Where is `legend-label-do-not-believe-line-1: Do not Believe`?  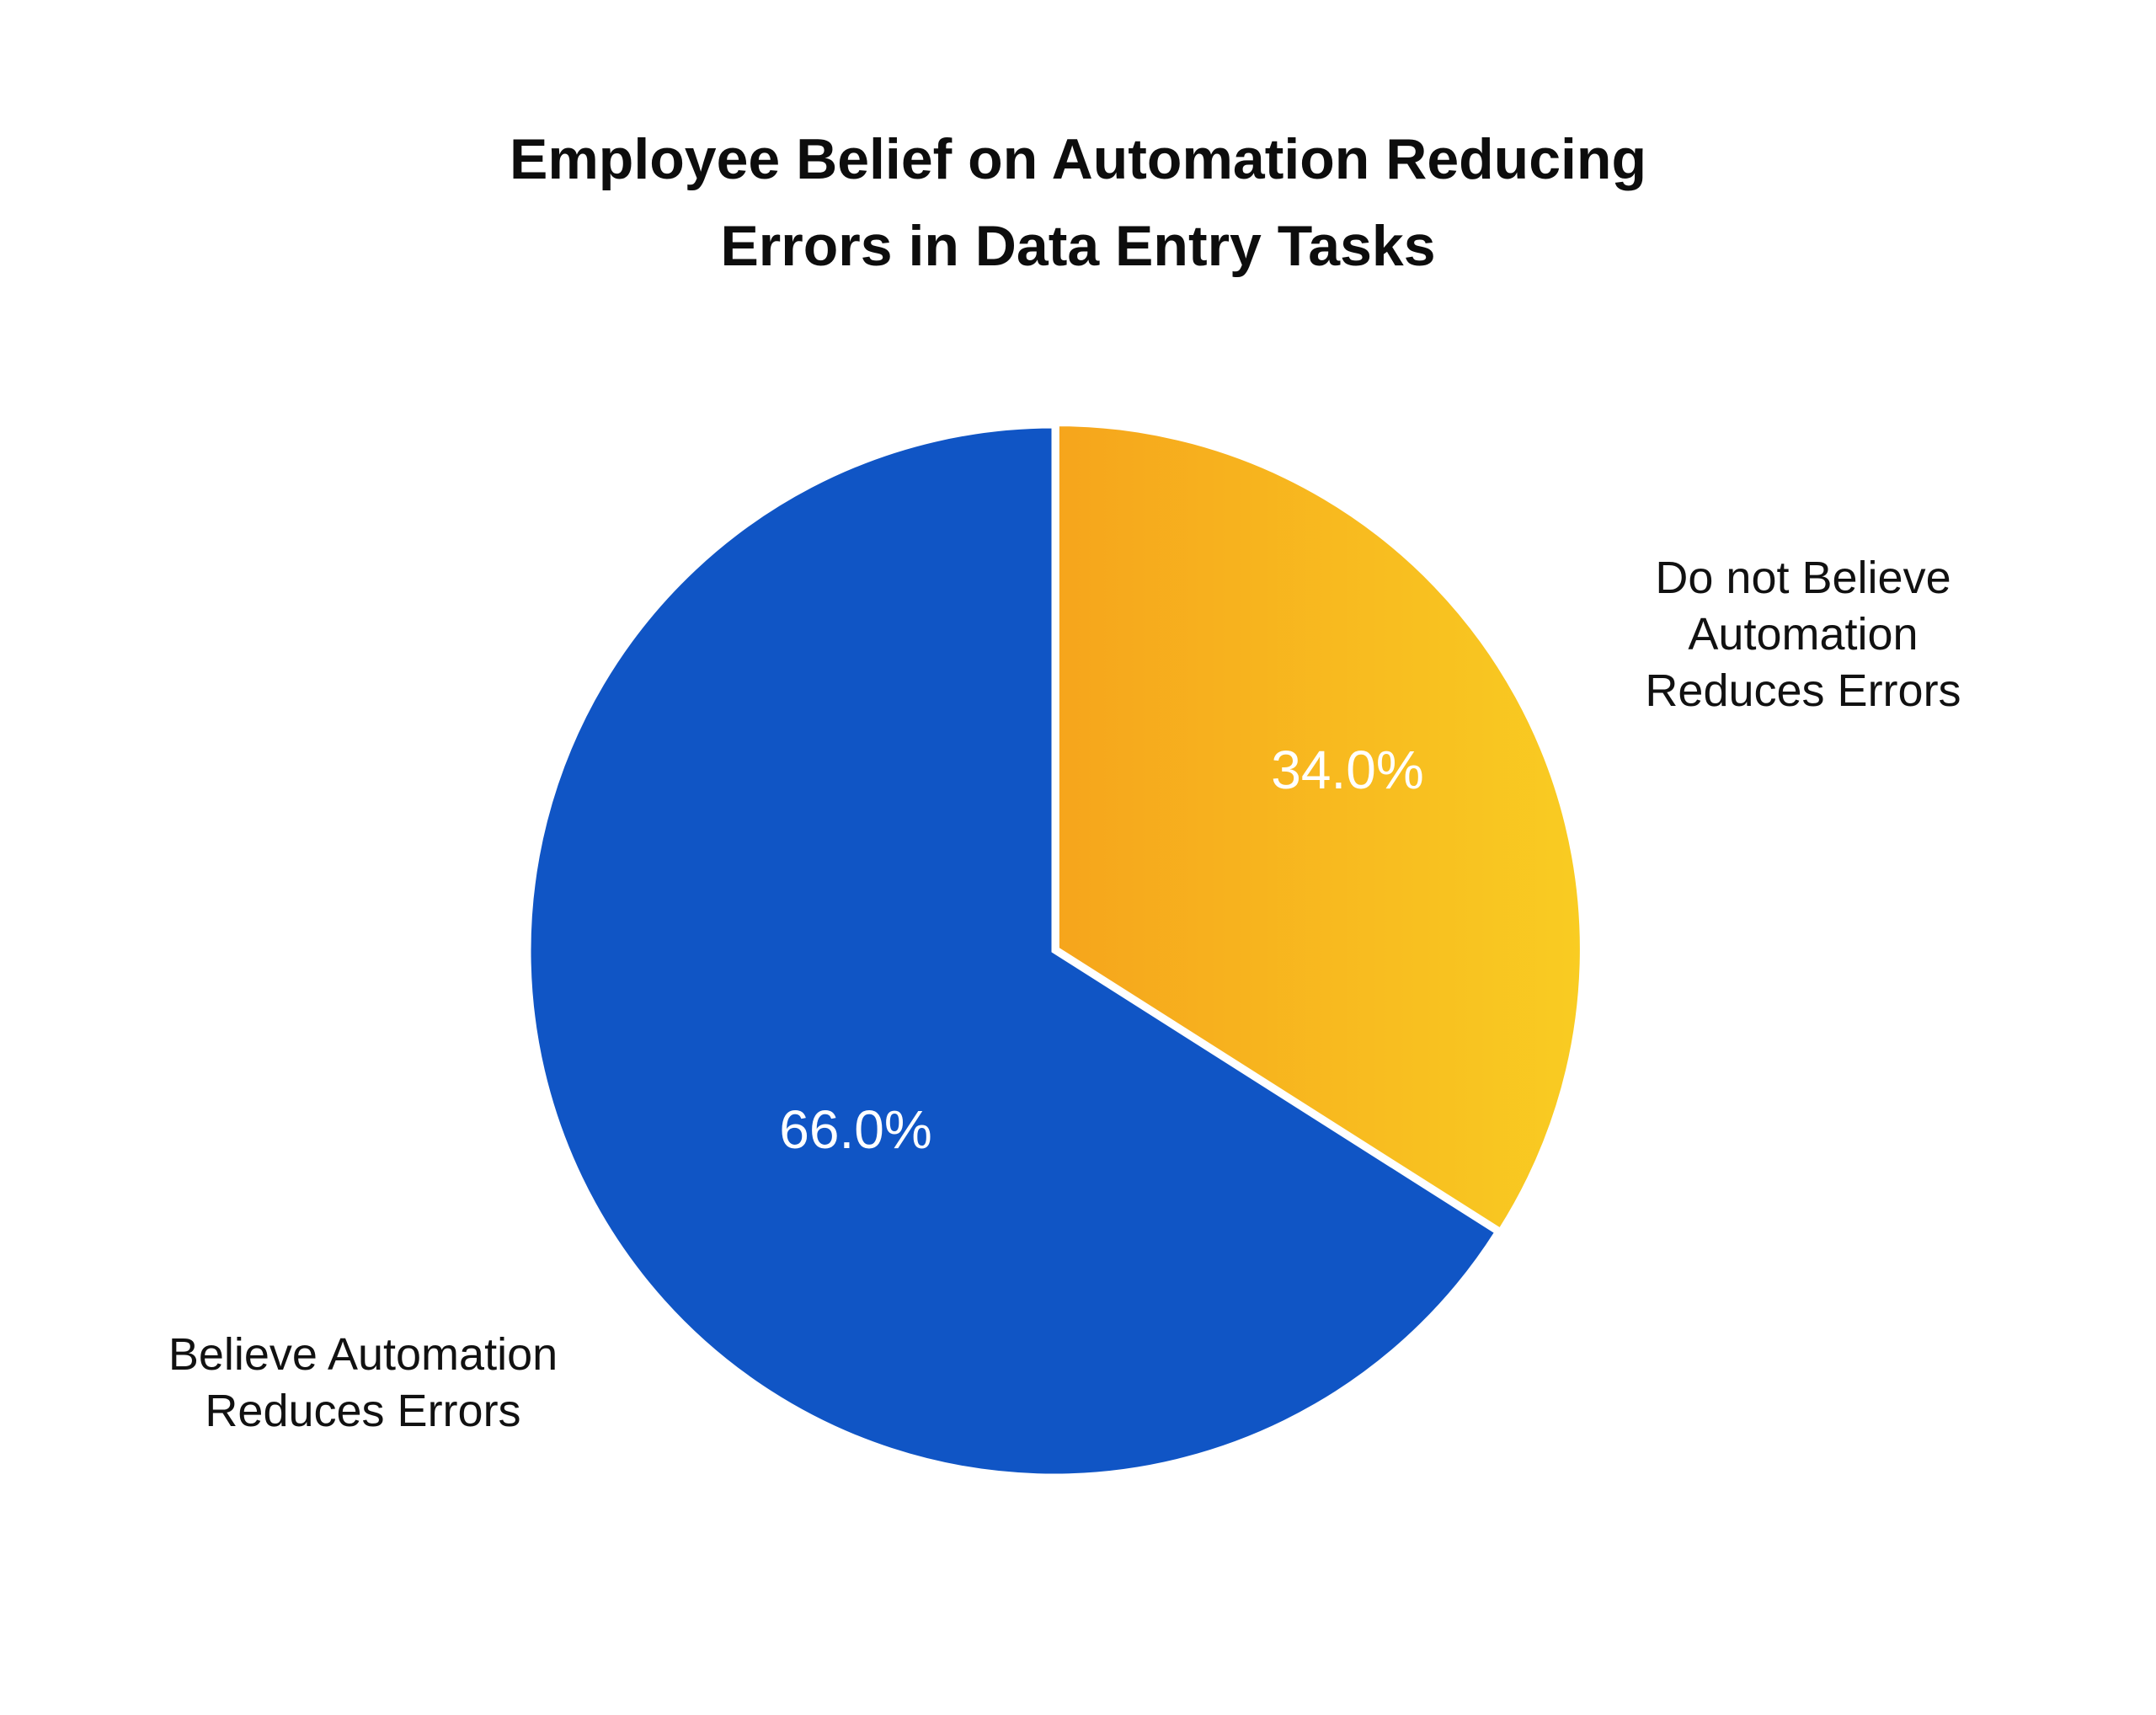 legend-label-do-not-believe-line-1: Do not Believe is located at coordinates (1803, 578).